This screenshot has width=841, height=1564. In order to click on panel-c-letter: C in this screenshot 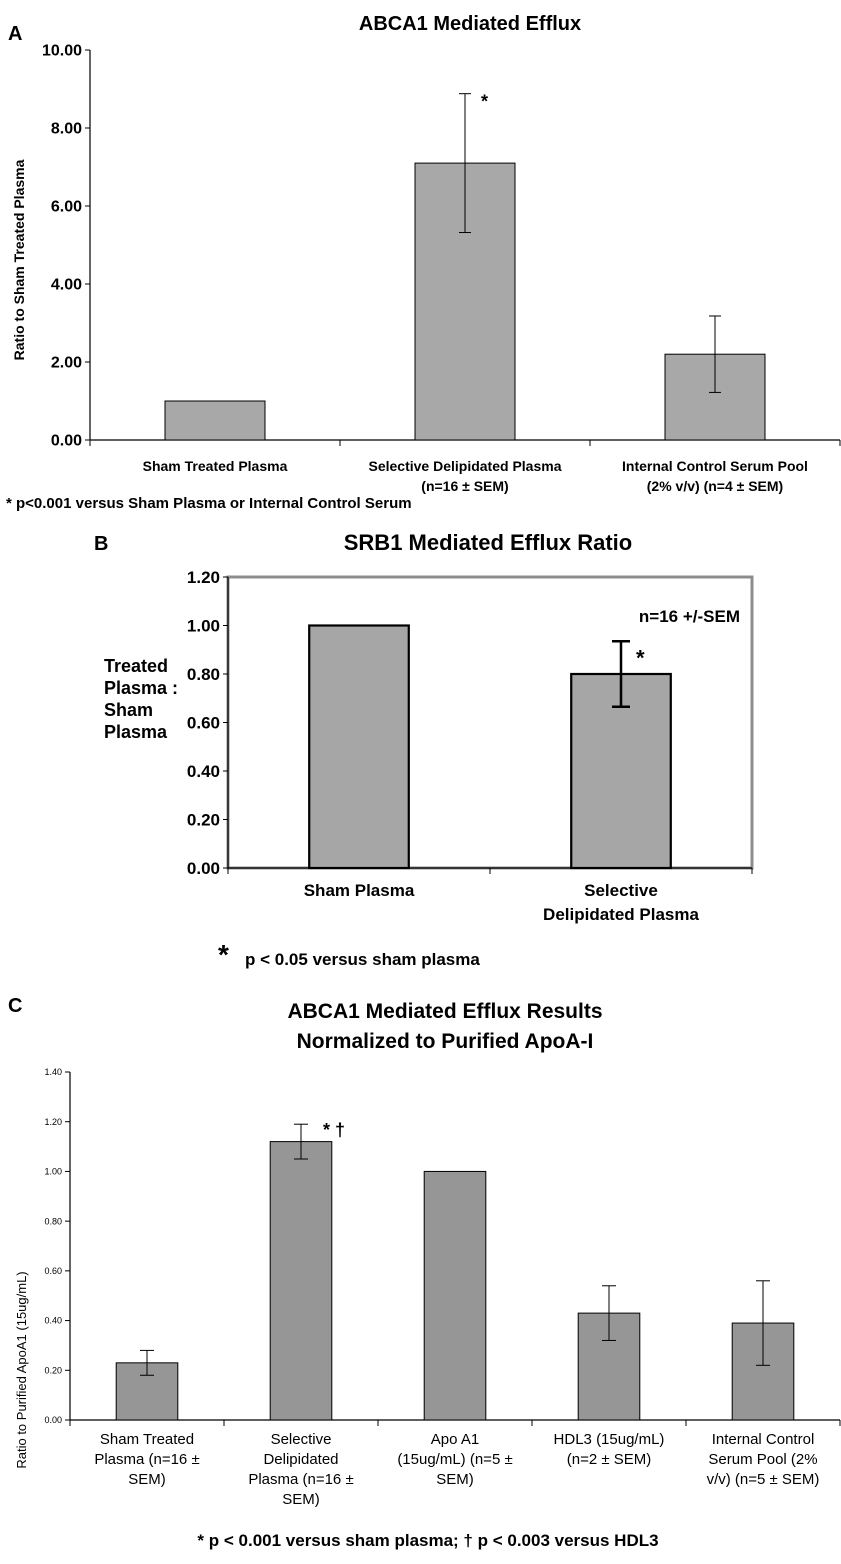, I will do `click(15, 1006)`.